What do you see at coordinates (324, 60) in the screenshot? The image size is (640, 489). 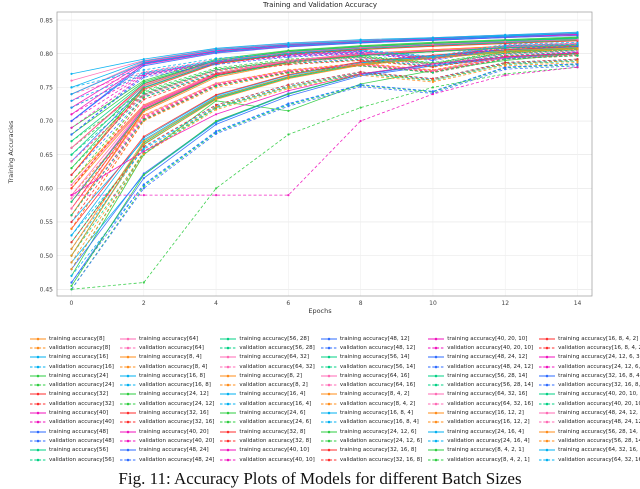 I see `training-series-line` at bounding box center [324, 60].